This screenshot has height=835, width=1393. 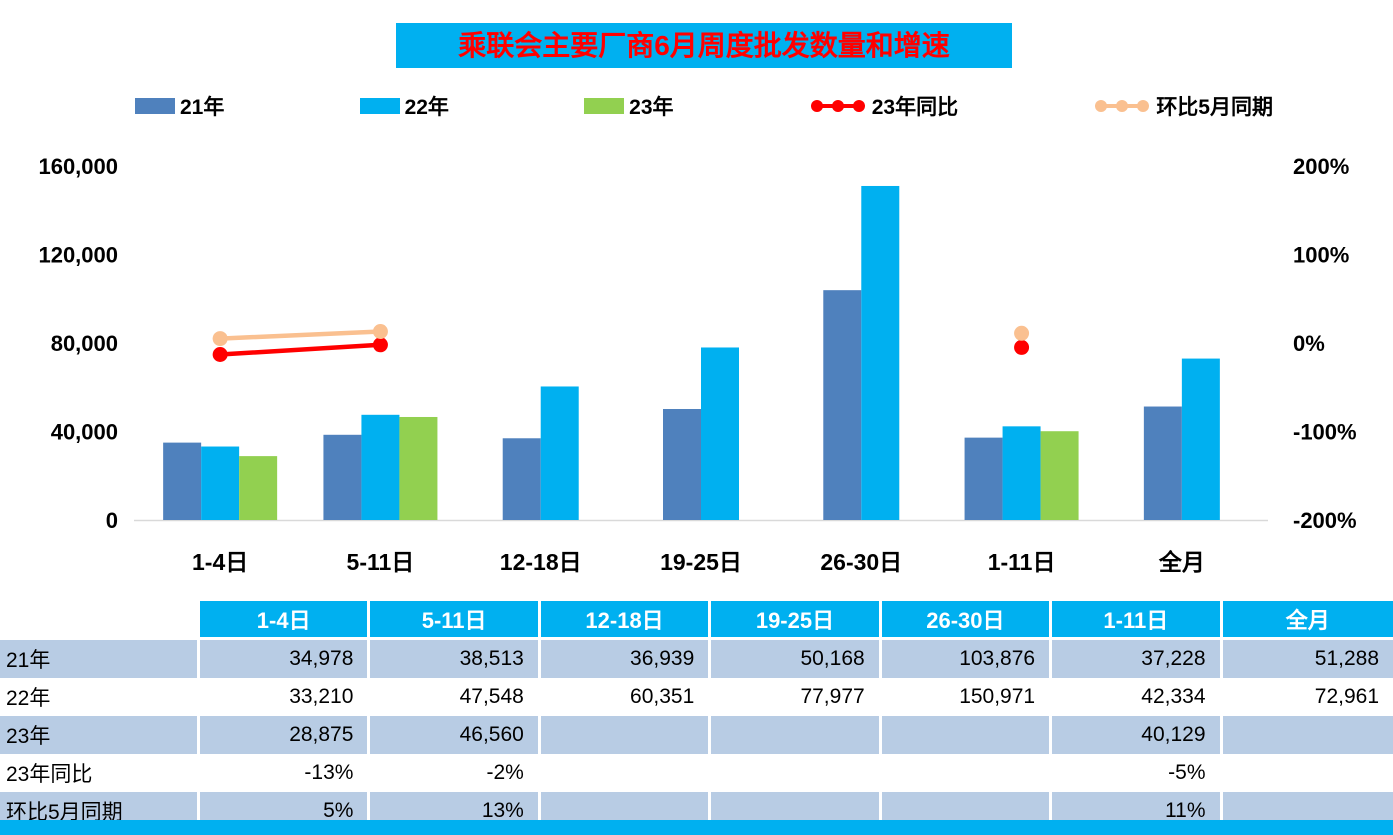 What do you see at coordinates (967, 620) in the screenshot?
I see `table-column-header: 26-30日` at bounding box center [967, 620].